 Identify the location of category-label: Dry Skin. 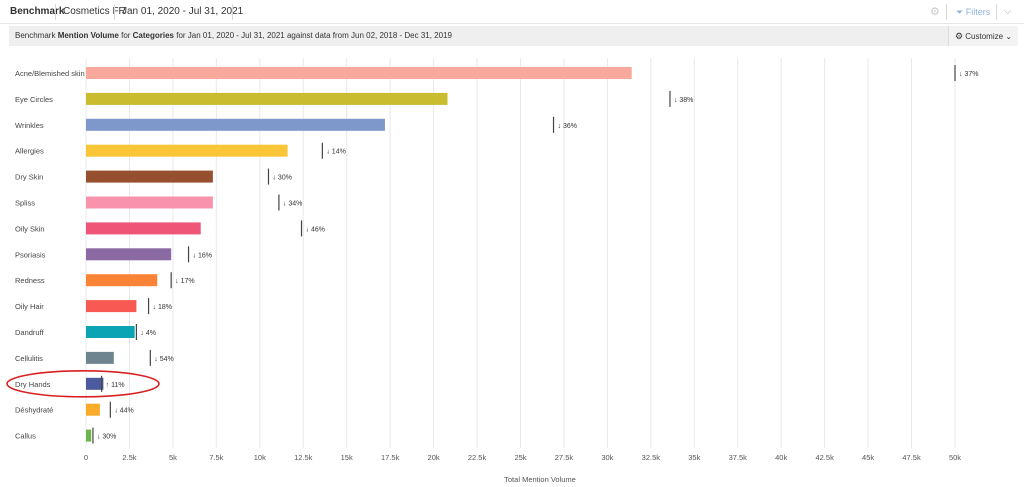
(29, 177).